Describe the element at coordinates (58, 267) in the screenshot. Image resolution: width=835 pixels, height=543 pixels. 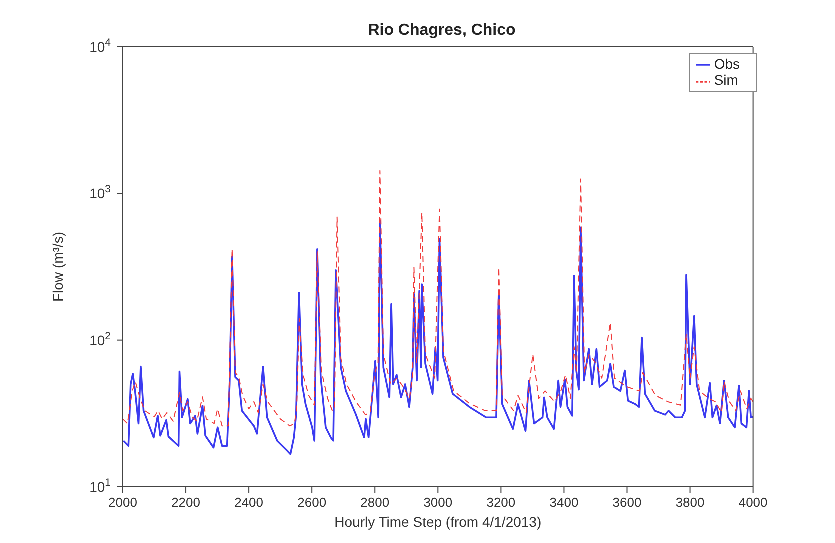
I see `y-axis-title: Flow (m³/s)` at that location.